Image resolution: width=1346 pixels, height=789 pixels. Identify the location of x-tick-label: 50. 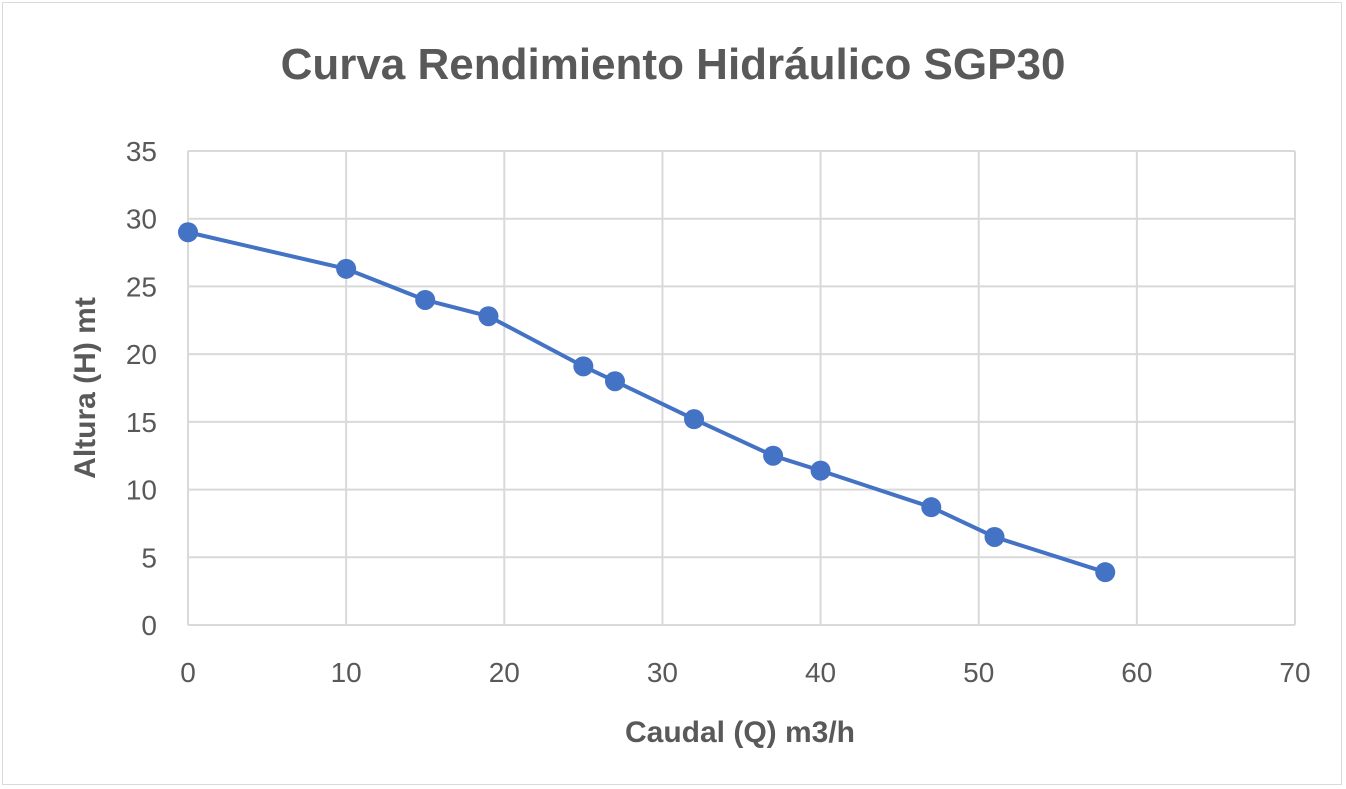
(978, 672).